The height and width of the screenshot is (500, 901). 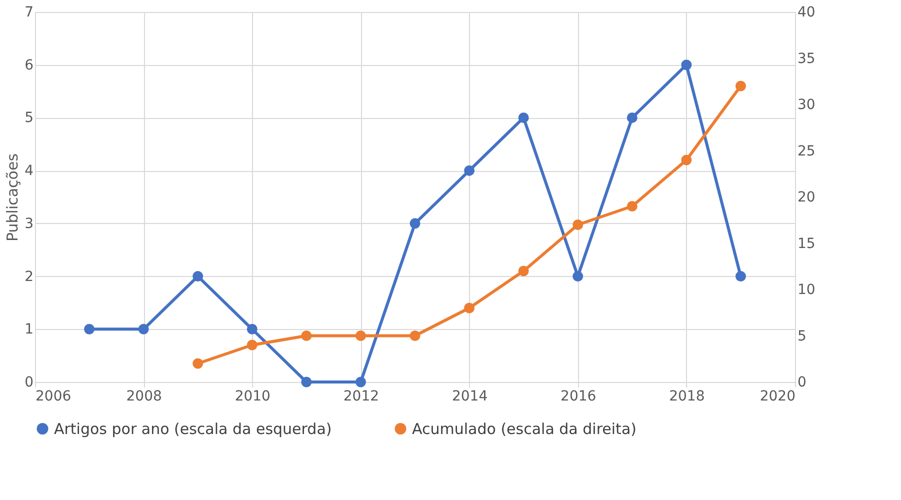 What do you see at coordinates (470, 396) in the screenshot?
I see `x-tick-label: 2014` at bounding box center [470, 396].